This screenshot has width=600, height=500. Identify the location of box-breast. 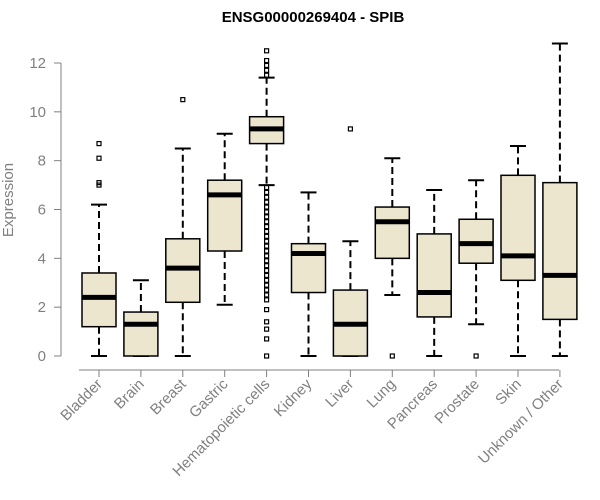
(183, 227).